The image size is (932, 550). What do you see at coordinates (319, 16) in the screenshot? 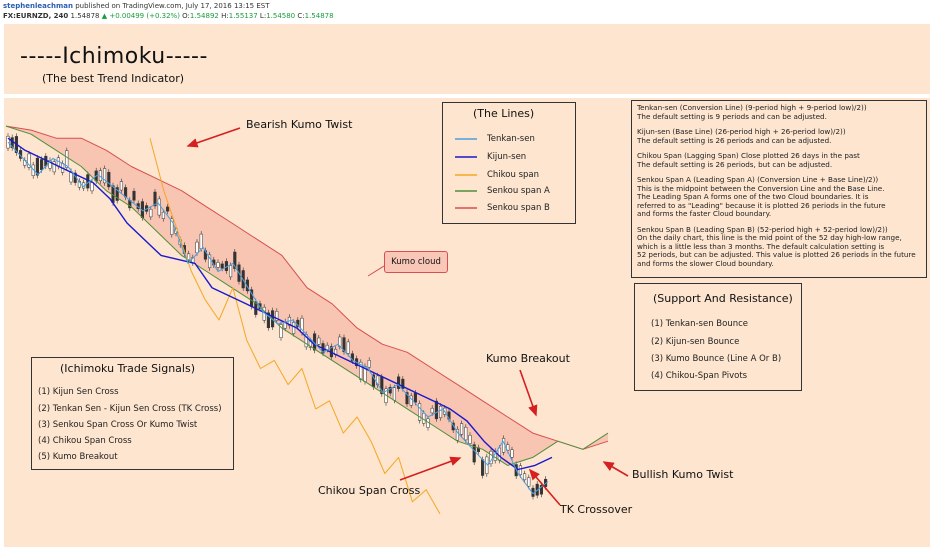
I see `c-value: 1.54878` at bounding box center [319, 16].